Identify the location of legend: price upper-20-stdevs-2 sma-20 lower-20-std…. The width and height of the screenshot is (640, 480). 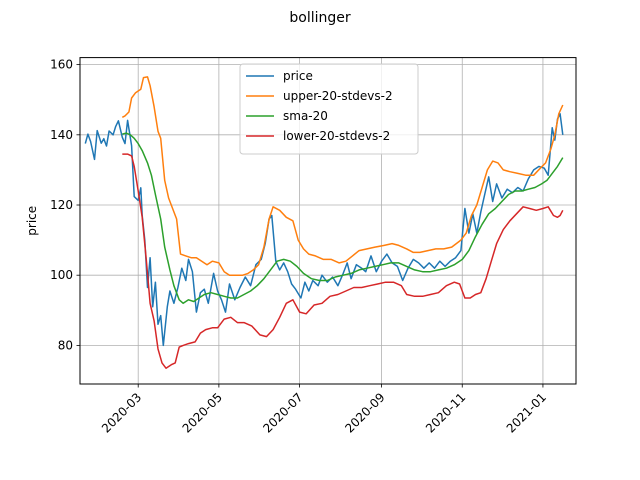
(329, 109).